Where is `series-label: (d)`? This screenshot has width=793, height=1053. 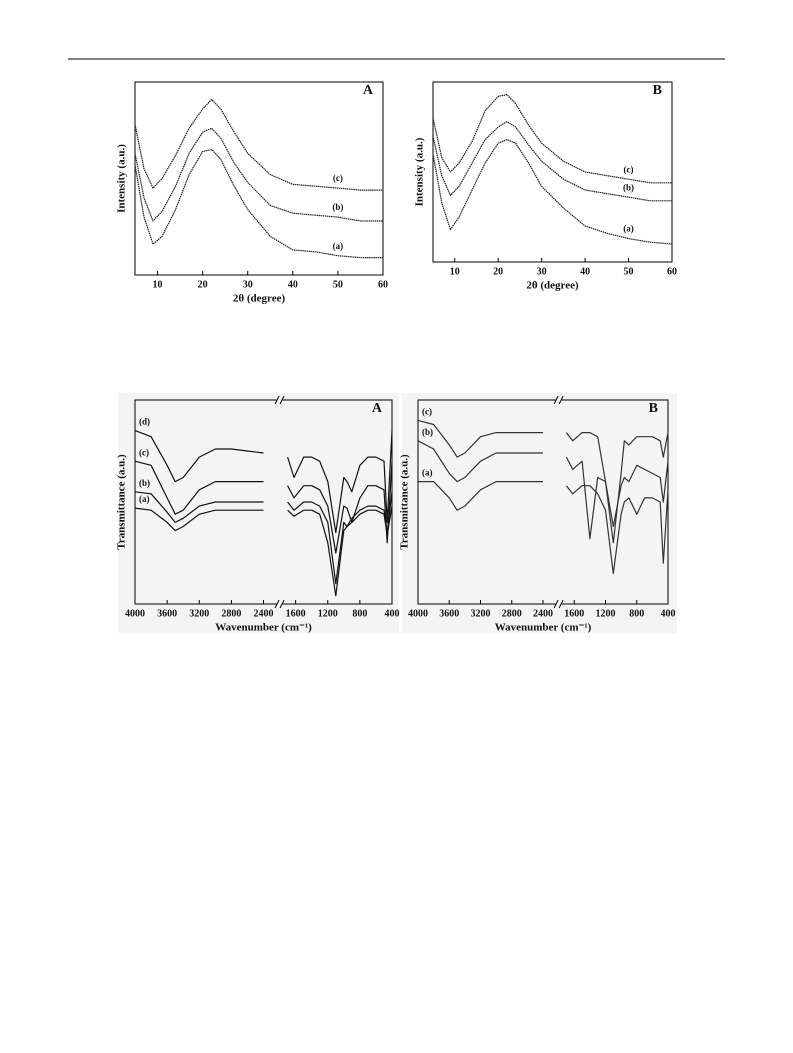
series-label: (d) is located at coordinates (144, 422).